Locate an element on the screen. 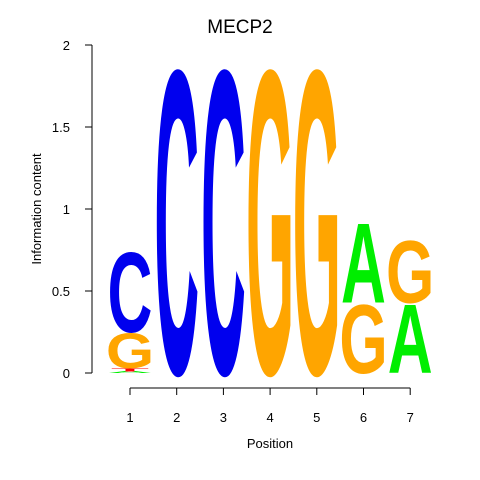  x-tick-label: 7 is located at coordinates (410, 417).